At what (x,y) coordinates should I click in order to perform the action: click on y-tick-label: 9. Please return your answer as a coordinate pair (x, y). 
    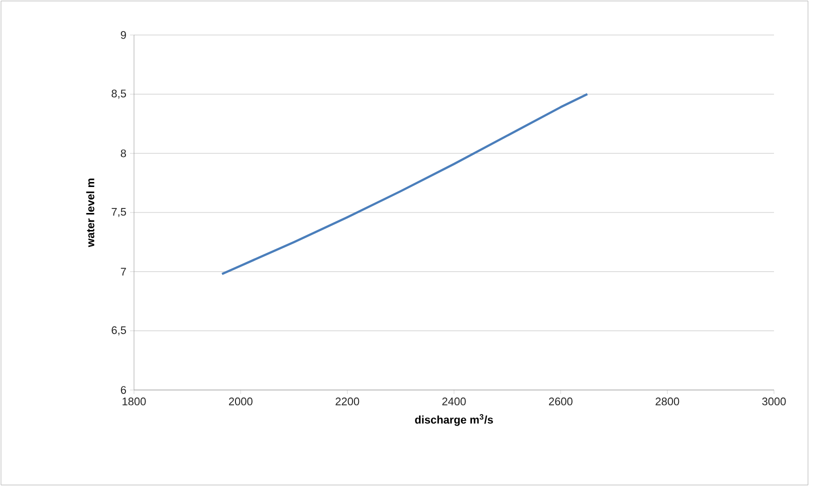
    Looking at the image, I should click on (123, 35).